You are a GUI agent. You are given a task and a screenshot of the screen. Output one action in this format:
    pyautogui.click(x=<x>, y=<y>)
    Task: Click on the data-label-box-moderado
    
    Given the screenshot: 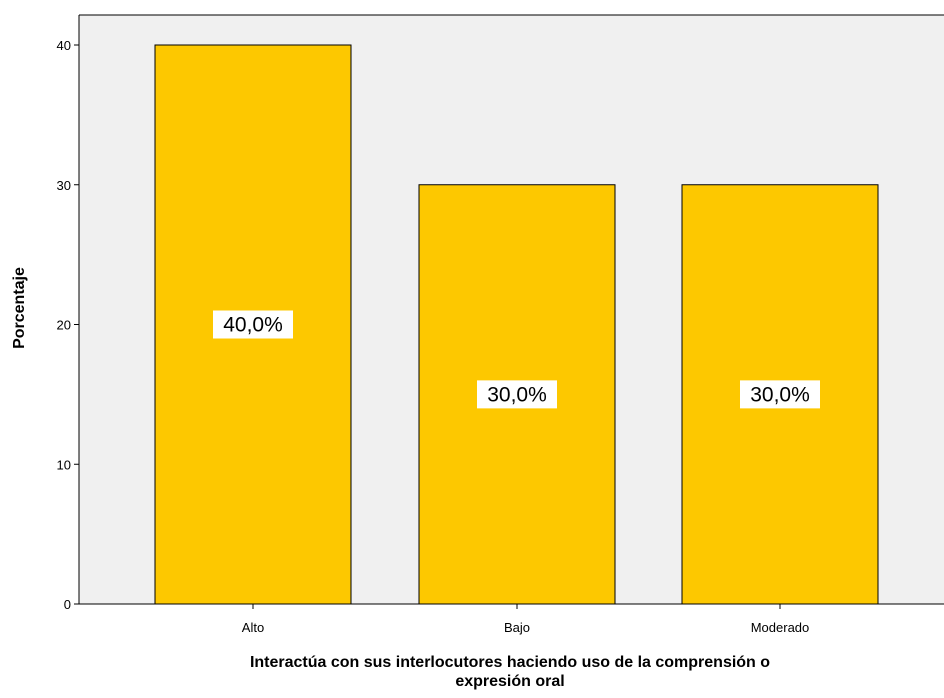 What is the action you would take?
    pyautogui.click(x=780, y=394)
    